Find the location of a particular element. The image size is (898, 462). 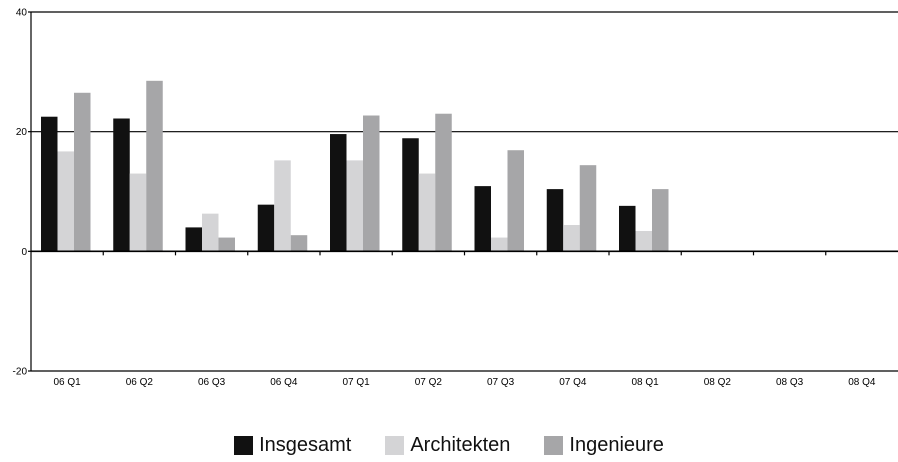

x-tick-label: 07 Q2 is located at coordinates (429, 382).